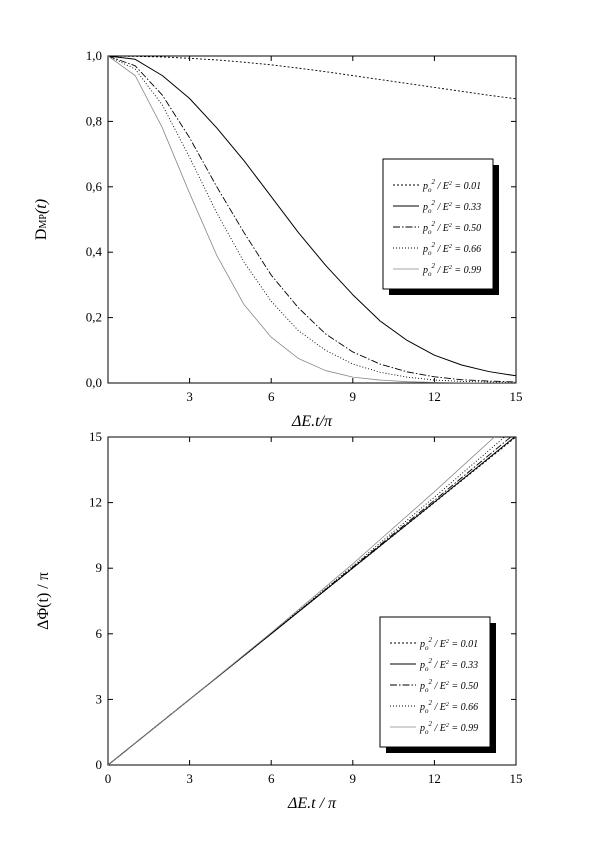 The width and height of the screenshot is (599, 842). Describe the element at coordinates (43, 601) in the screenshot. I see `y-axis-title: ΔΦ(t) / π` at that location.